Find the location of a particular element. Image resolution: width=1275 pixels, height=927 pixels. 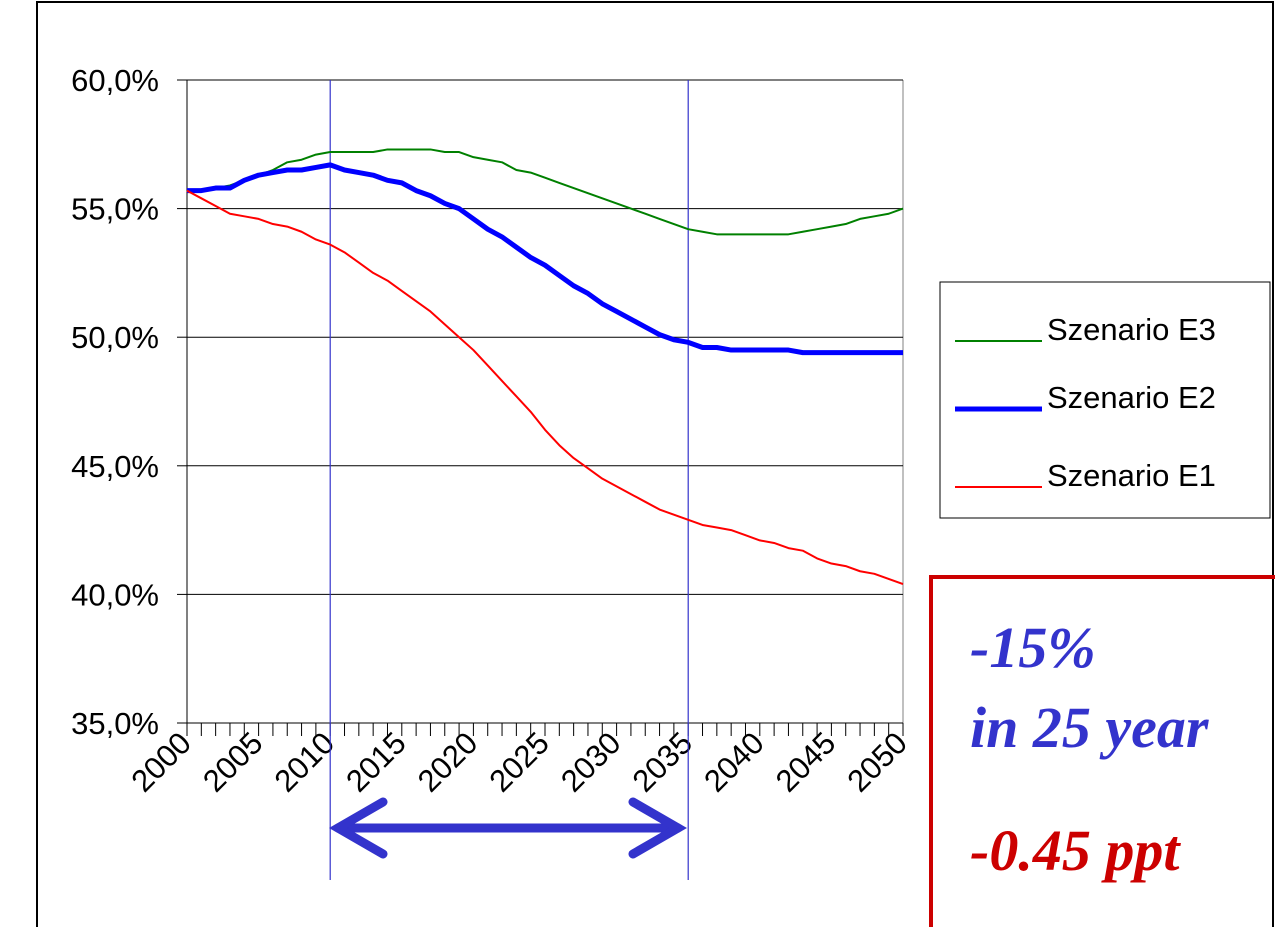

x-tick-label: 2015 is located at coordinates (376, 762).